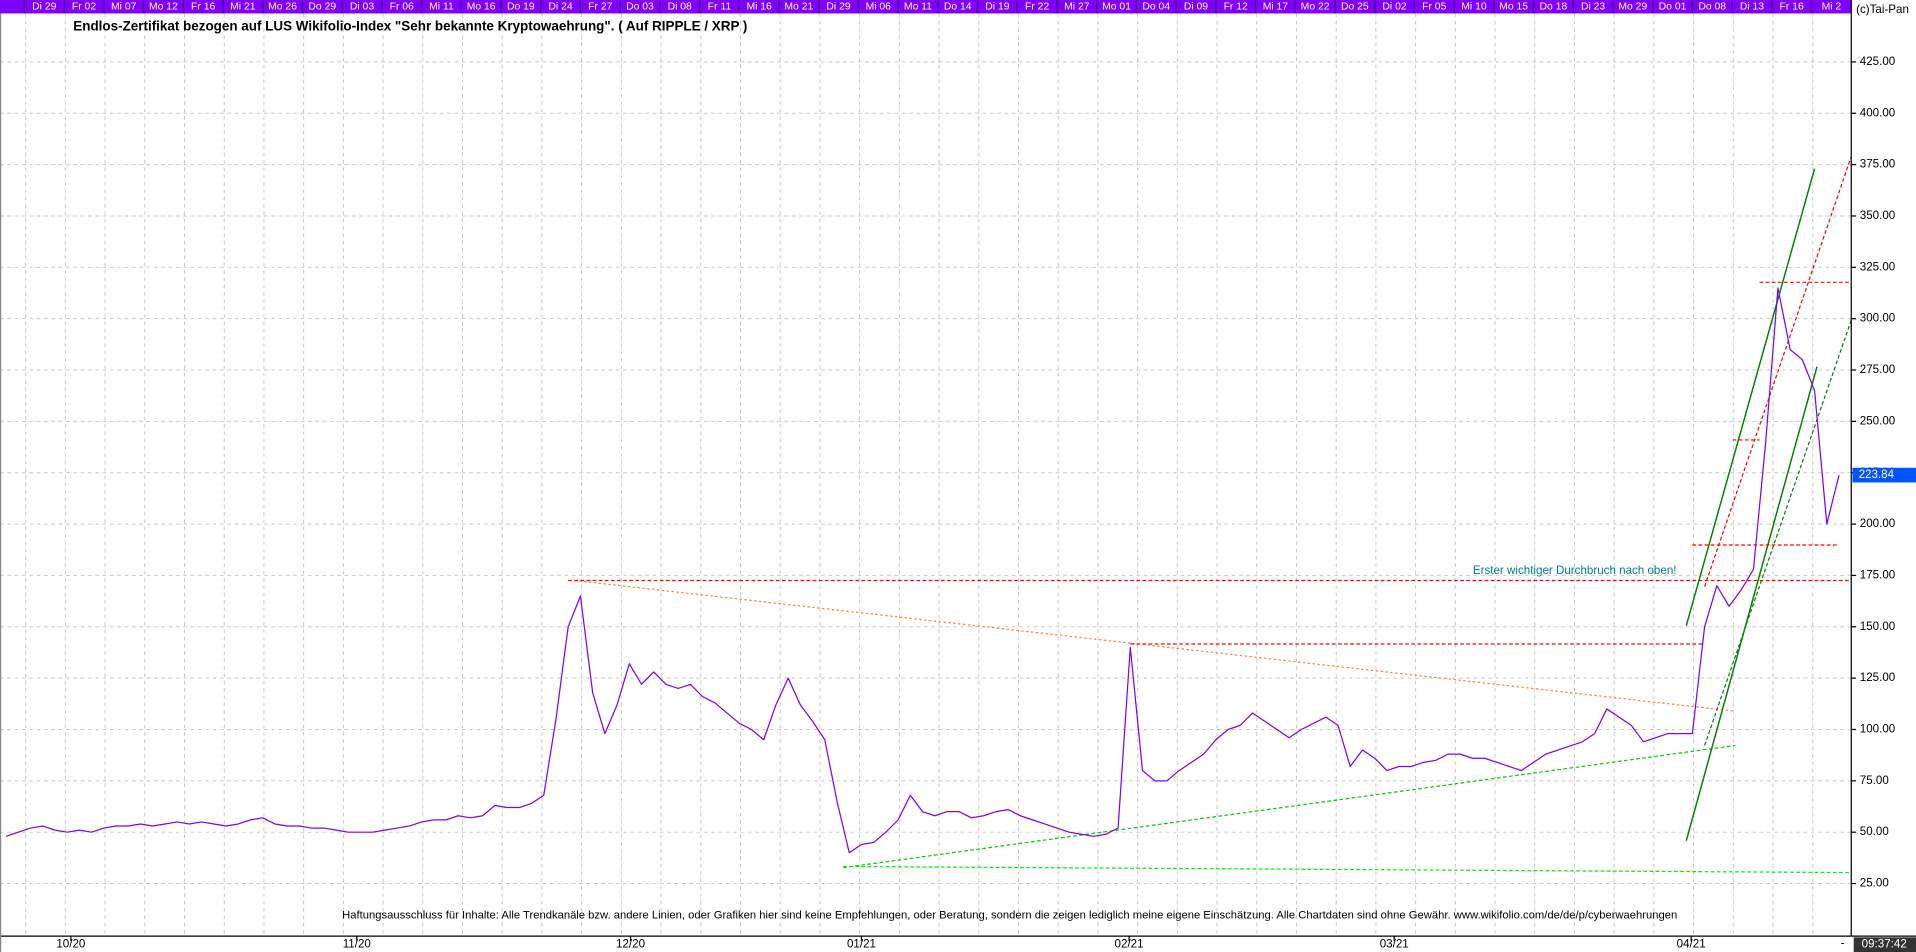 The width and height of the screenshot is (1916, 952). I want to click on top-date-label: Di 23, so click(1593, 6).